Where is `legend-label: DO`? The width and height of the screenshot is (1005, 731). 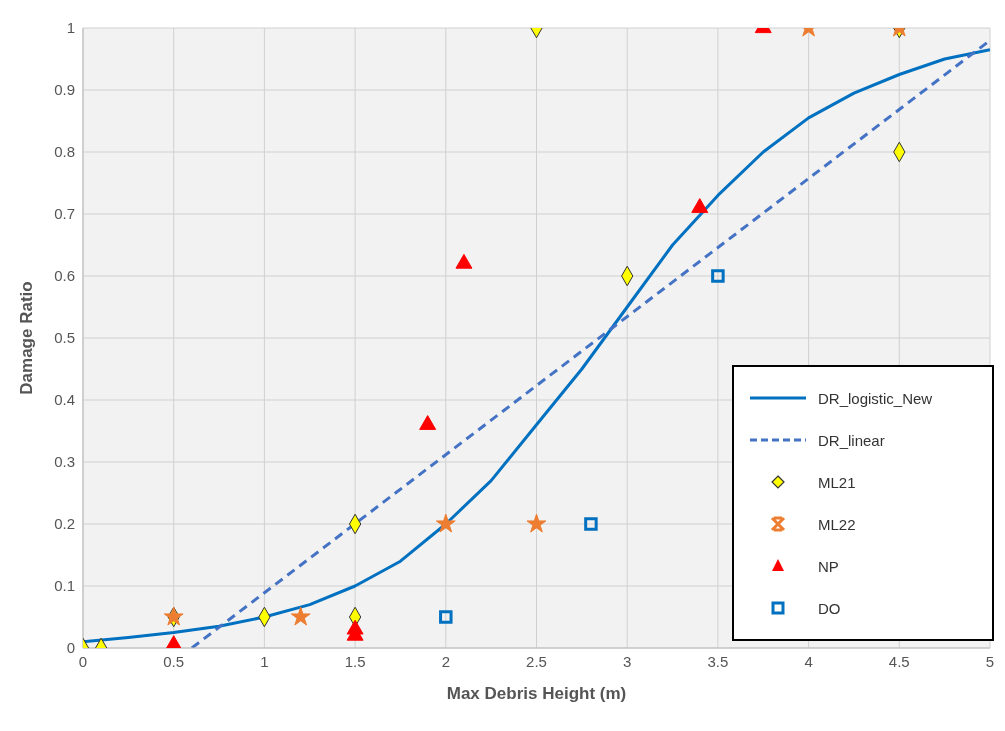 legend-label: DO is located at coordinates (829, 608).